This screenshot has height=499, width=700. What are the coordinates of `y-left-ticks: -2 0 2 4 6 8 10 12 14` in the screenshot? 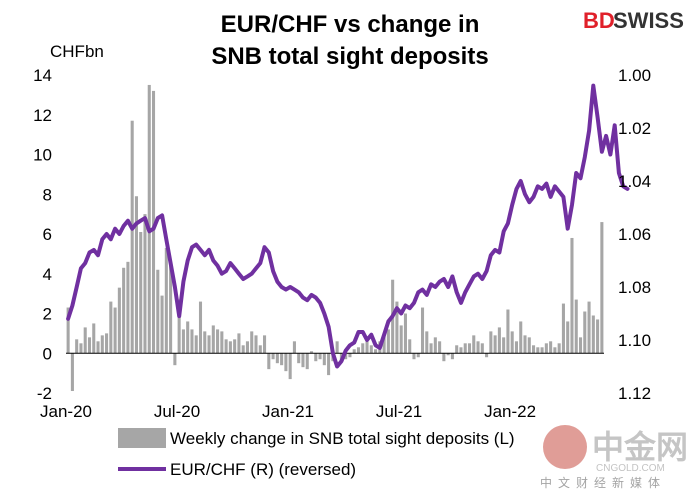 It's located at (42, 234).